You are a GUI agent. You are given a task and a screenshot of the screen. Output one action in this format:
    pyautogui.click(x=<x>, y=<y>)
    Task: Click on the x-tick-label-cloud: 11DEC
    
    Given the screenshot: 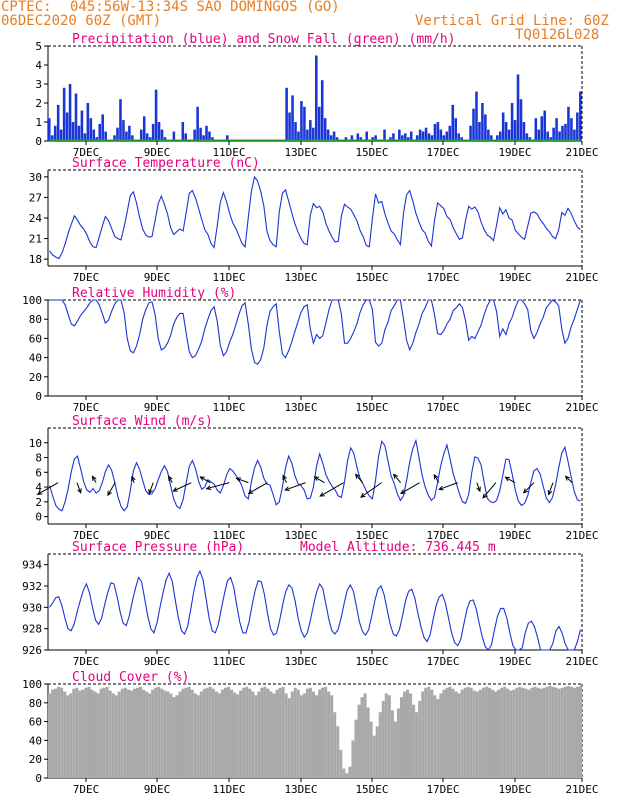 What is the action you would take?
    pyautogui.click(x=228, y=789)
    